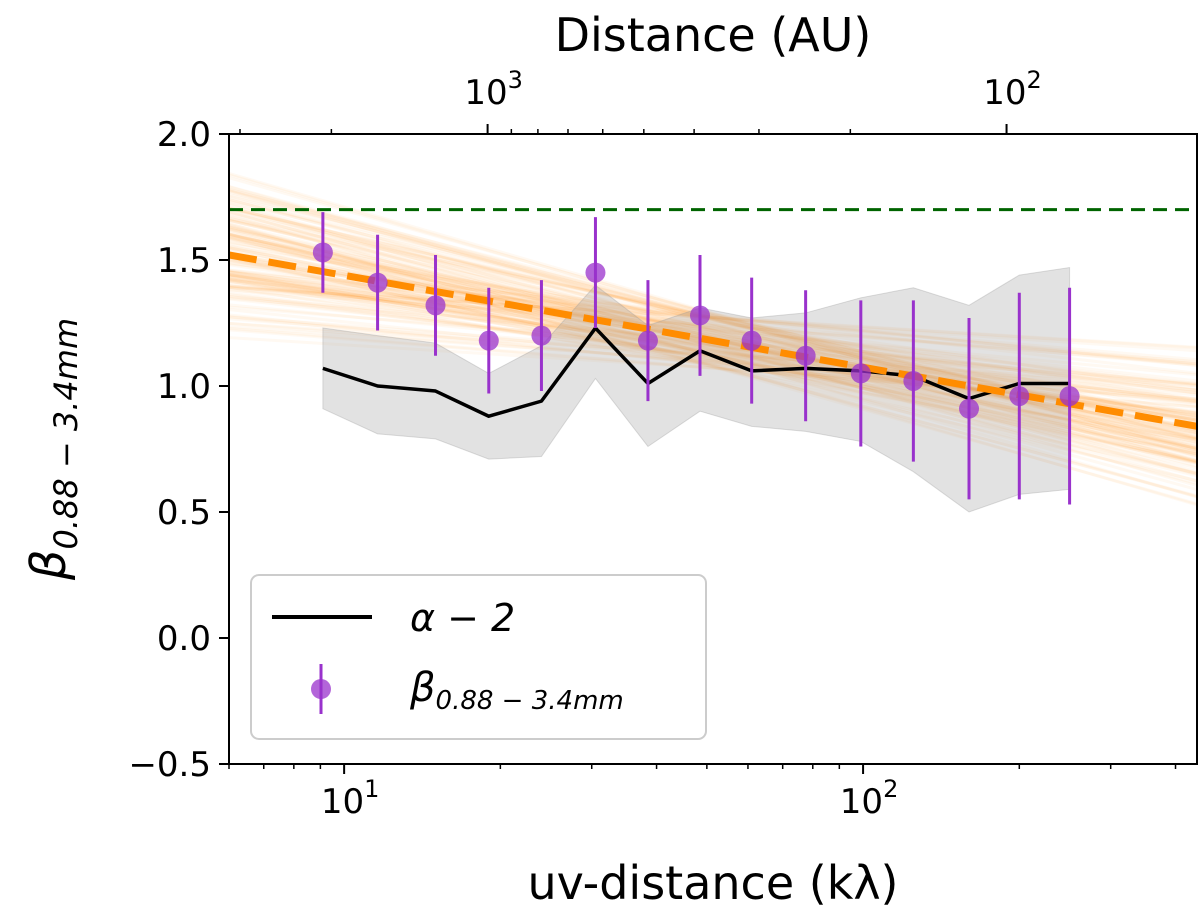 This screenshot has height=911, width=1200. Describe the element at coordinates (712, 883) in the screenshot. I see `x-axis-title: uv-distance (kλ)` at that location.